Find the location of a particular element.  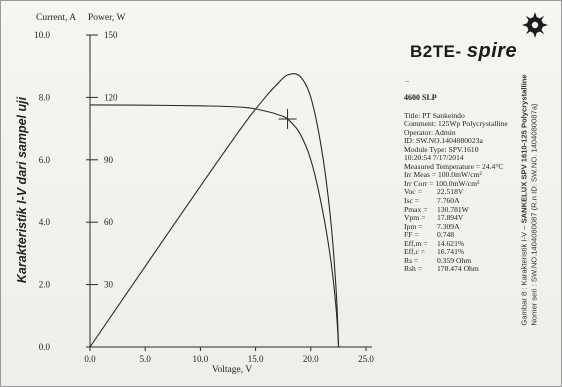

y-current-tick-label: 10.0 is located at coordinates (42, 35).